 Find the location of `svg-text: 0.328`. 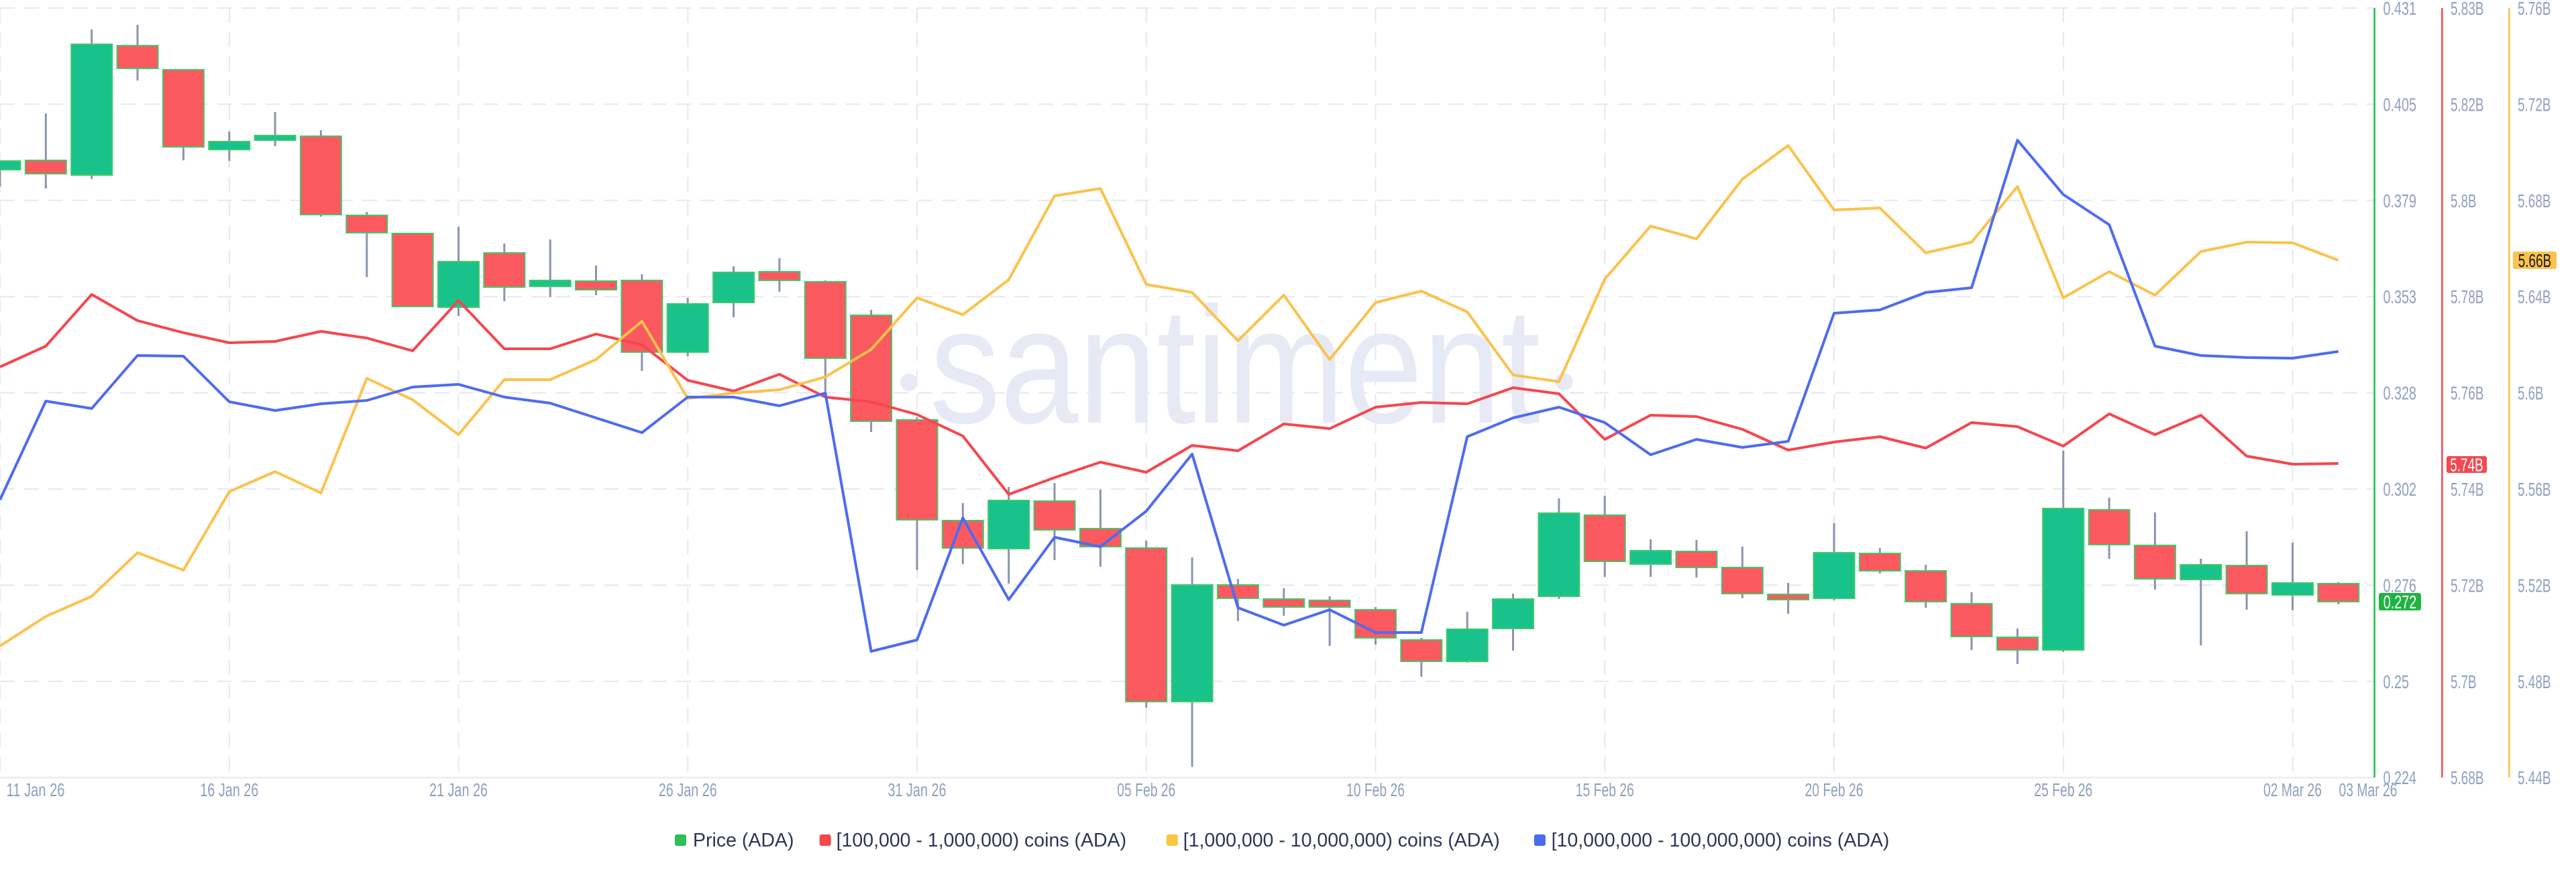

svg-text: 0.328 is located at coordinates (2400, 393).